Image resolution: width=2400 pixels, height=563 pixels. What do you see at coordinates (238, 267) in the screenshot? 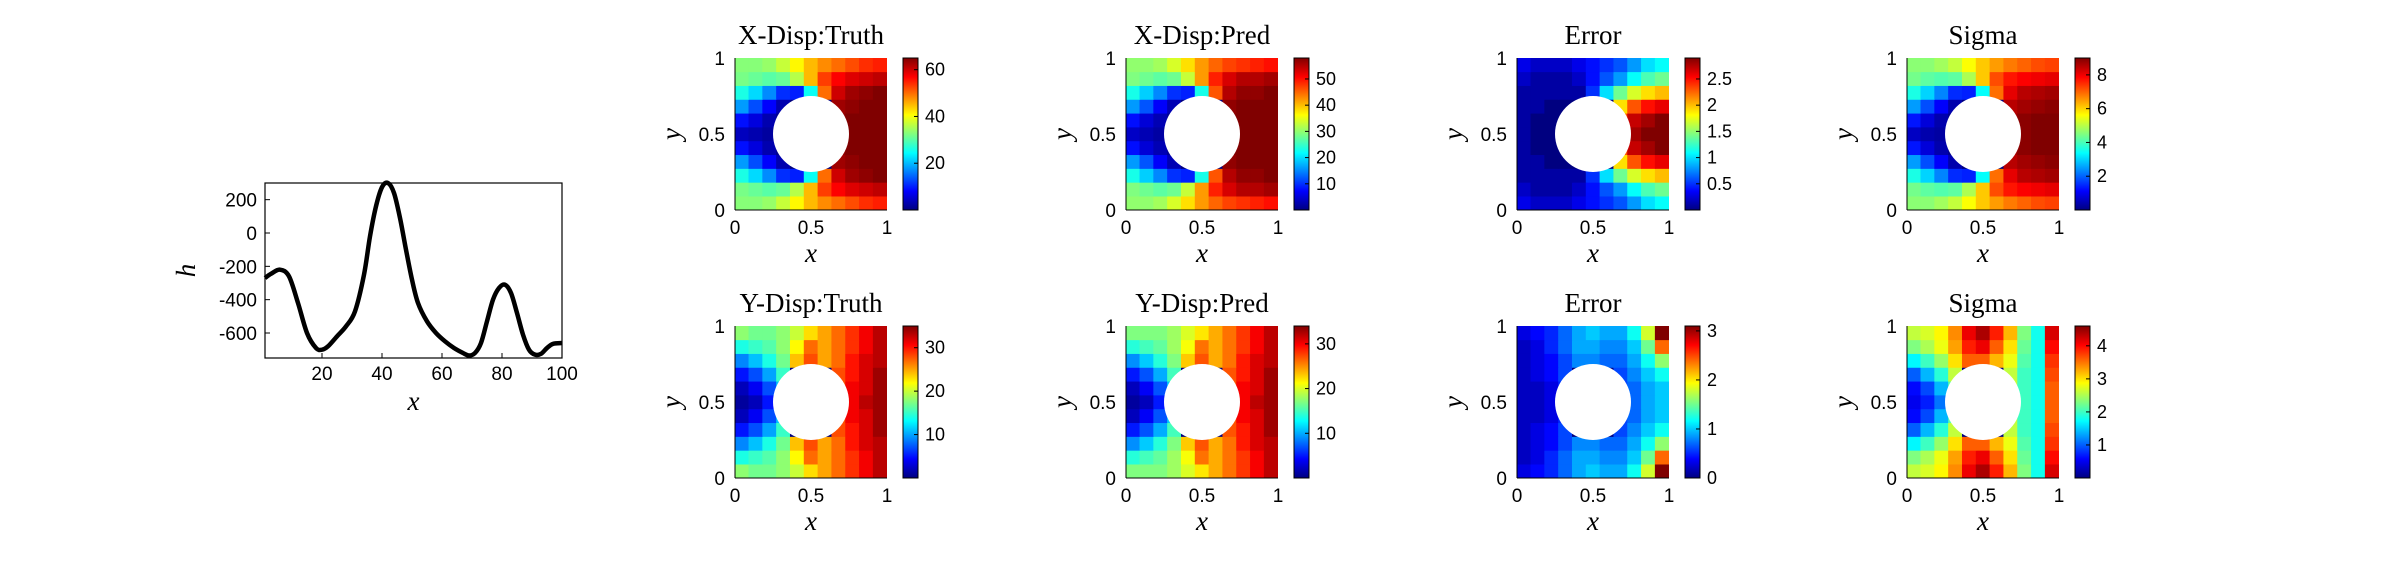
I see `y-tick-label: -200` at bounding box center [238, 267].